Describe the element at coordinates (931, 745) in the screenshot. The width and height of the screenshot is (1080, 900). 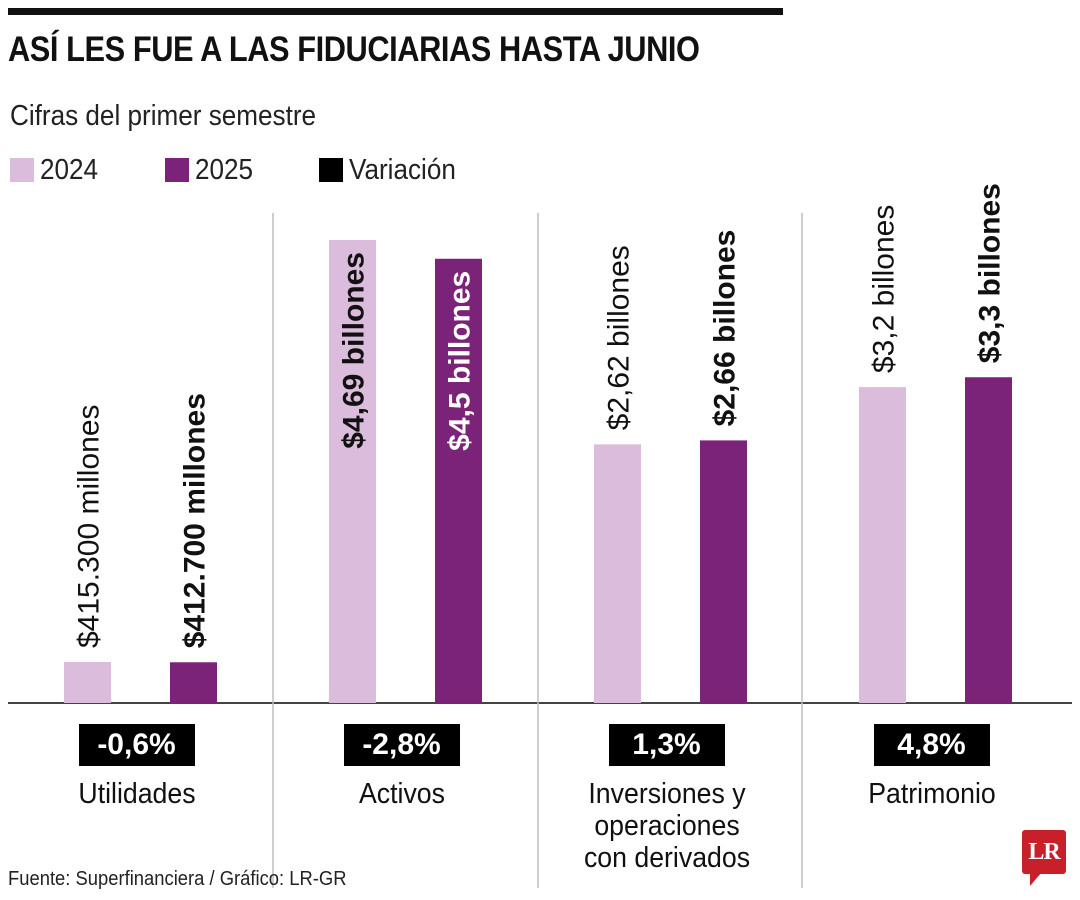
I see `variation-badge-3: 4,8%` at that location.